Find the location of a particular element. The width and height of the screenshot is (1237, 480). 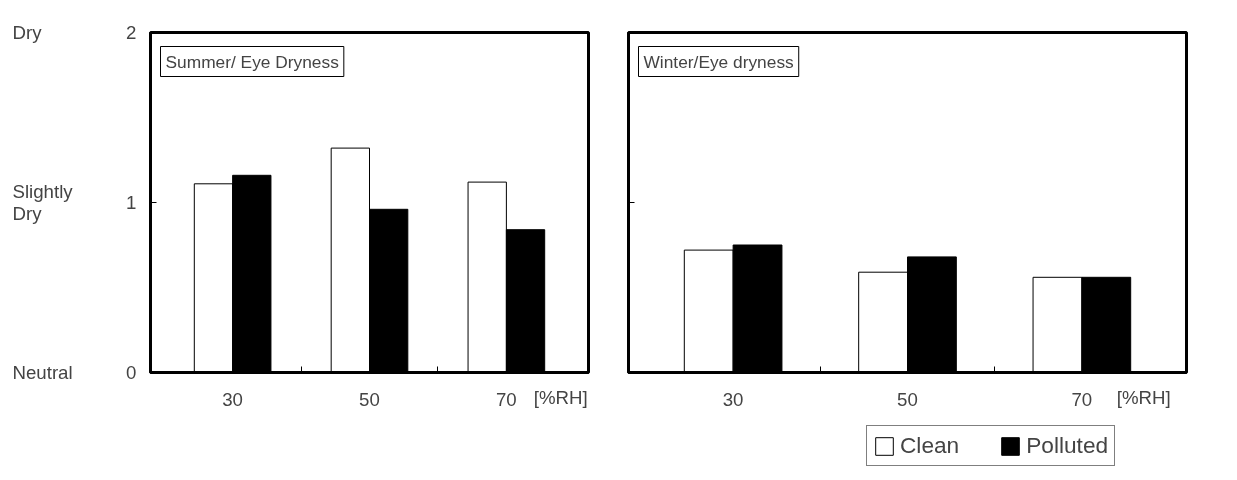

text: Slightly Dry is located at coordinates (43, 202).